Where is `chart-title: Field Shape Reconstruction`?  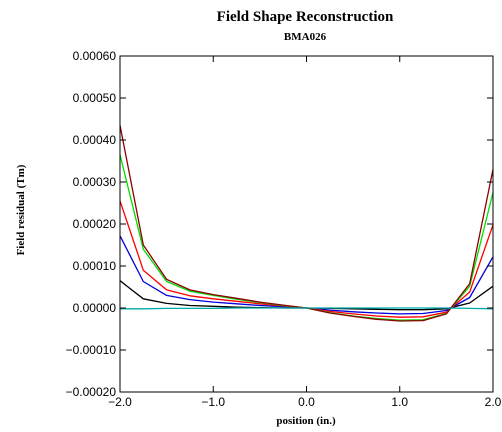
chart-title: Field Shape Reconstruction is located at coordinates (305, 17).